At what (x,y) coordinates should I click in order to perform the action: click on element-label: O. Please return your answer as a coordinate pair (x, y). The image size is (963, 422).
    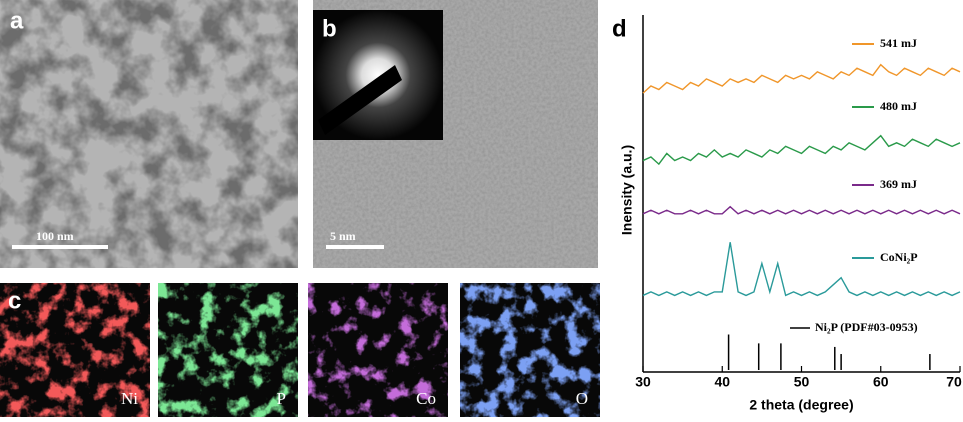
    Looking at the image, I should click on (582, 398).